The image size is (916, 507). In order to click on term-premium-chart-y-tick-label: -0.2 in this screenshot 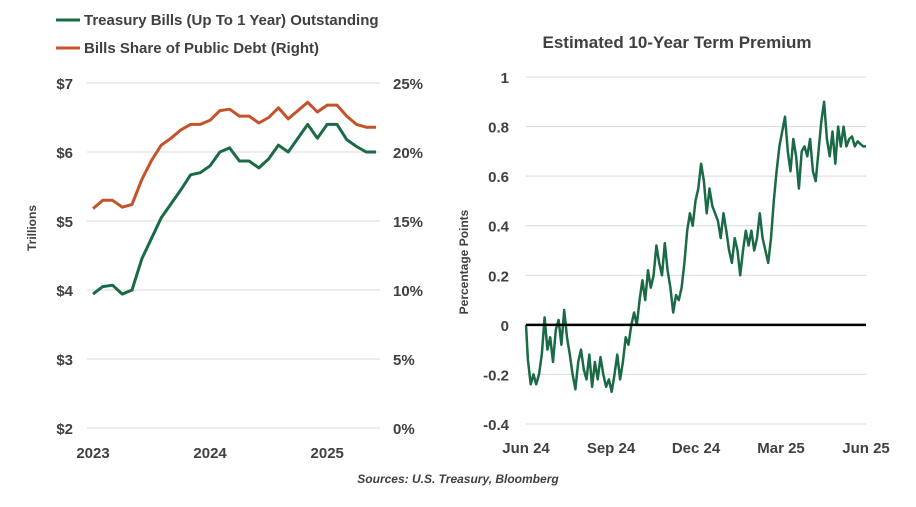, I will do `click(496, 375)`.